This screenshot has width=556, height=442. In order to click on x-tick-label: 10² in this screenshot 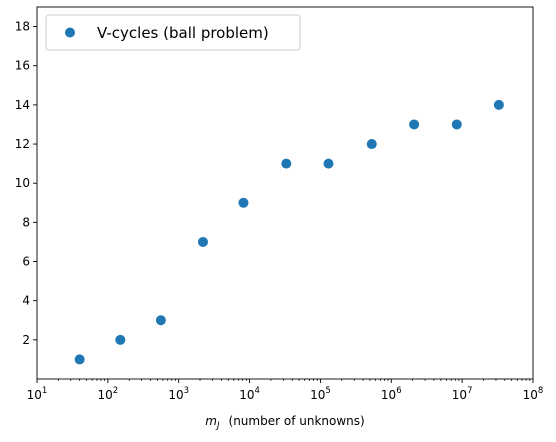, I will do `click(108, 394)`.